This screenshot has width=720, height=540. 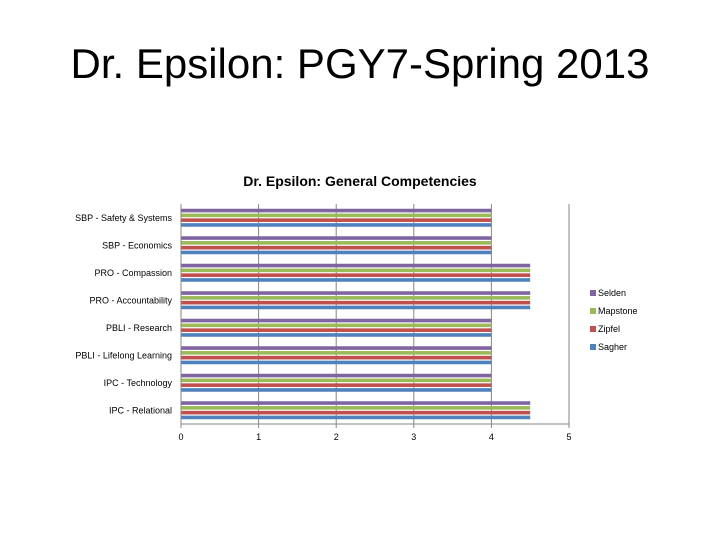 I want to click on legend-label-zipfel: Zipfel, so click(x=609, y=329).